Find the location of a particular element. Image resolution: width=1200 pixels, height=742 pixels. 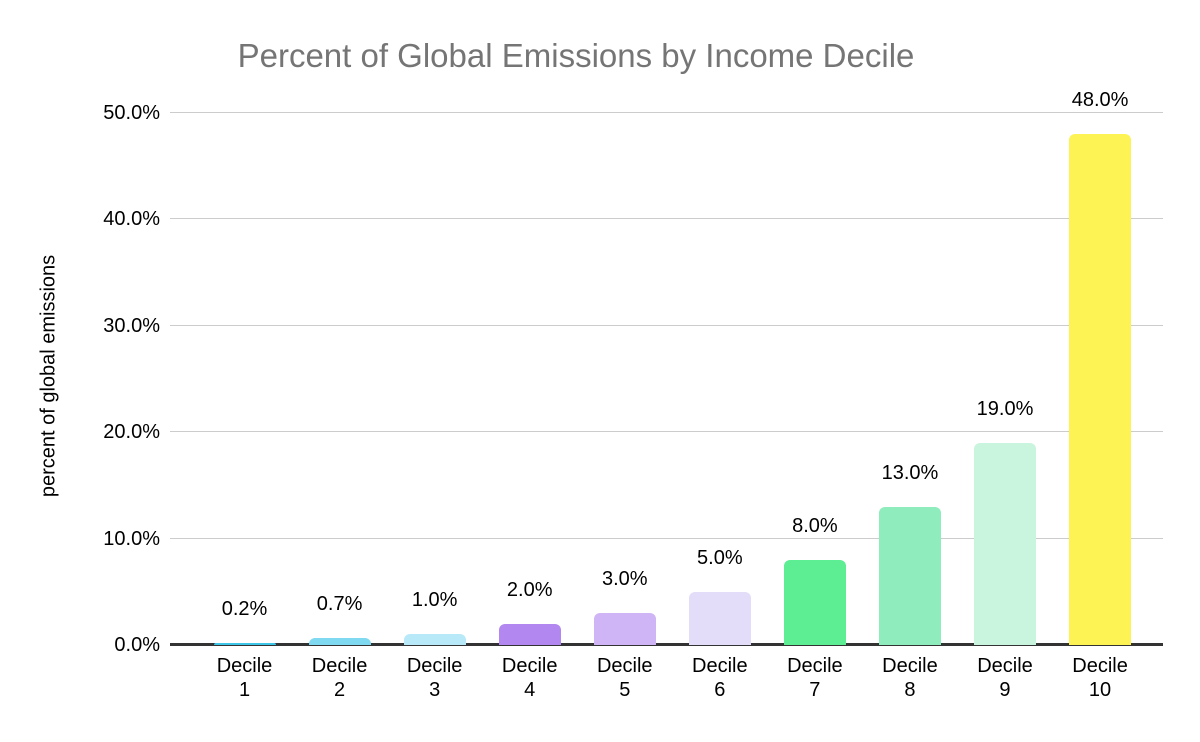

y-tick-label: 20.0% is located at coordinates (131, 432).